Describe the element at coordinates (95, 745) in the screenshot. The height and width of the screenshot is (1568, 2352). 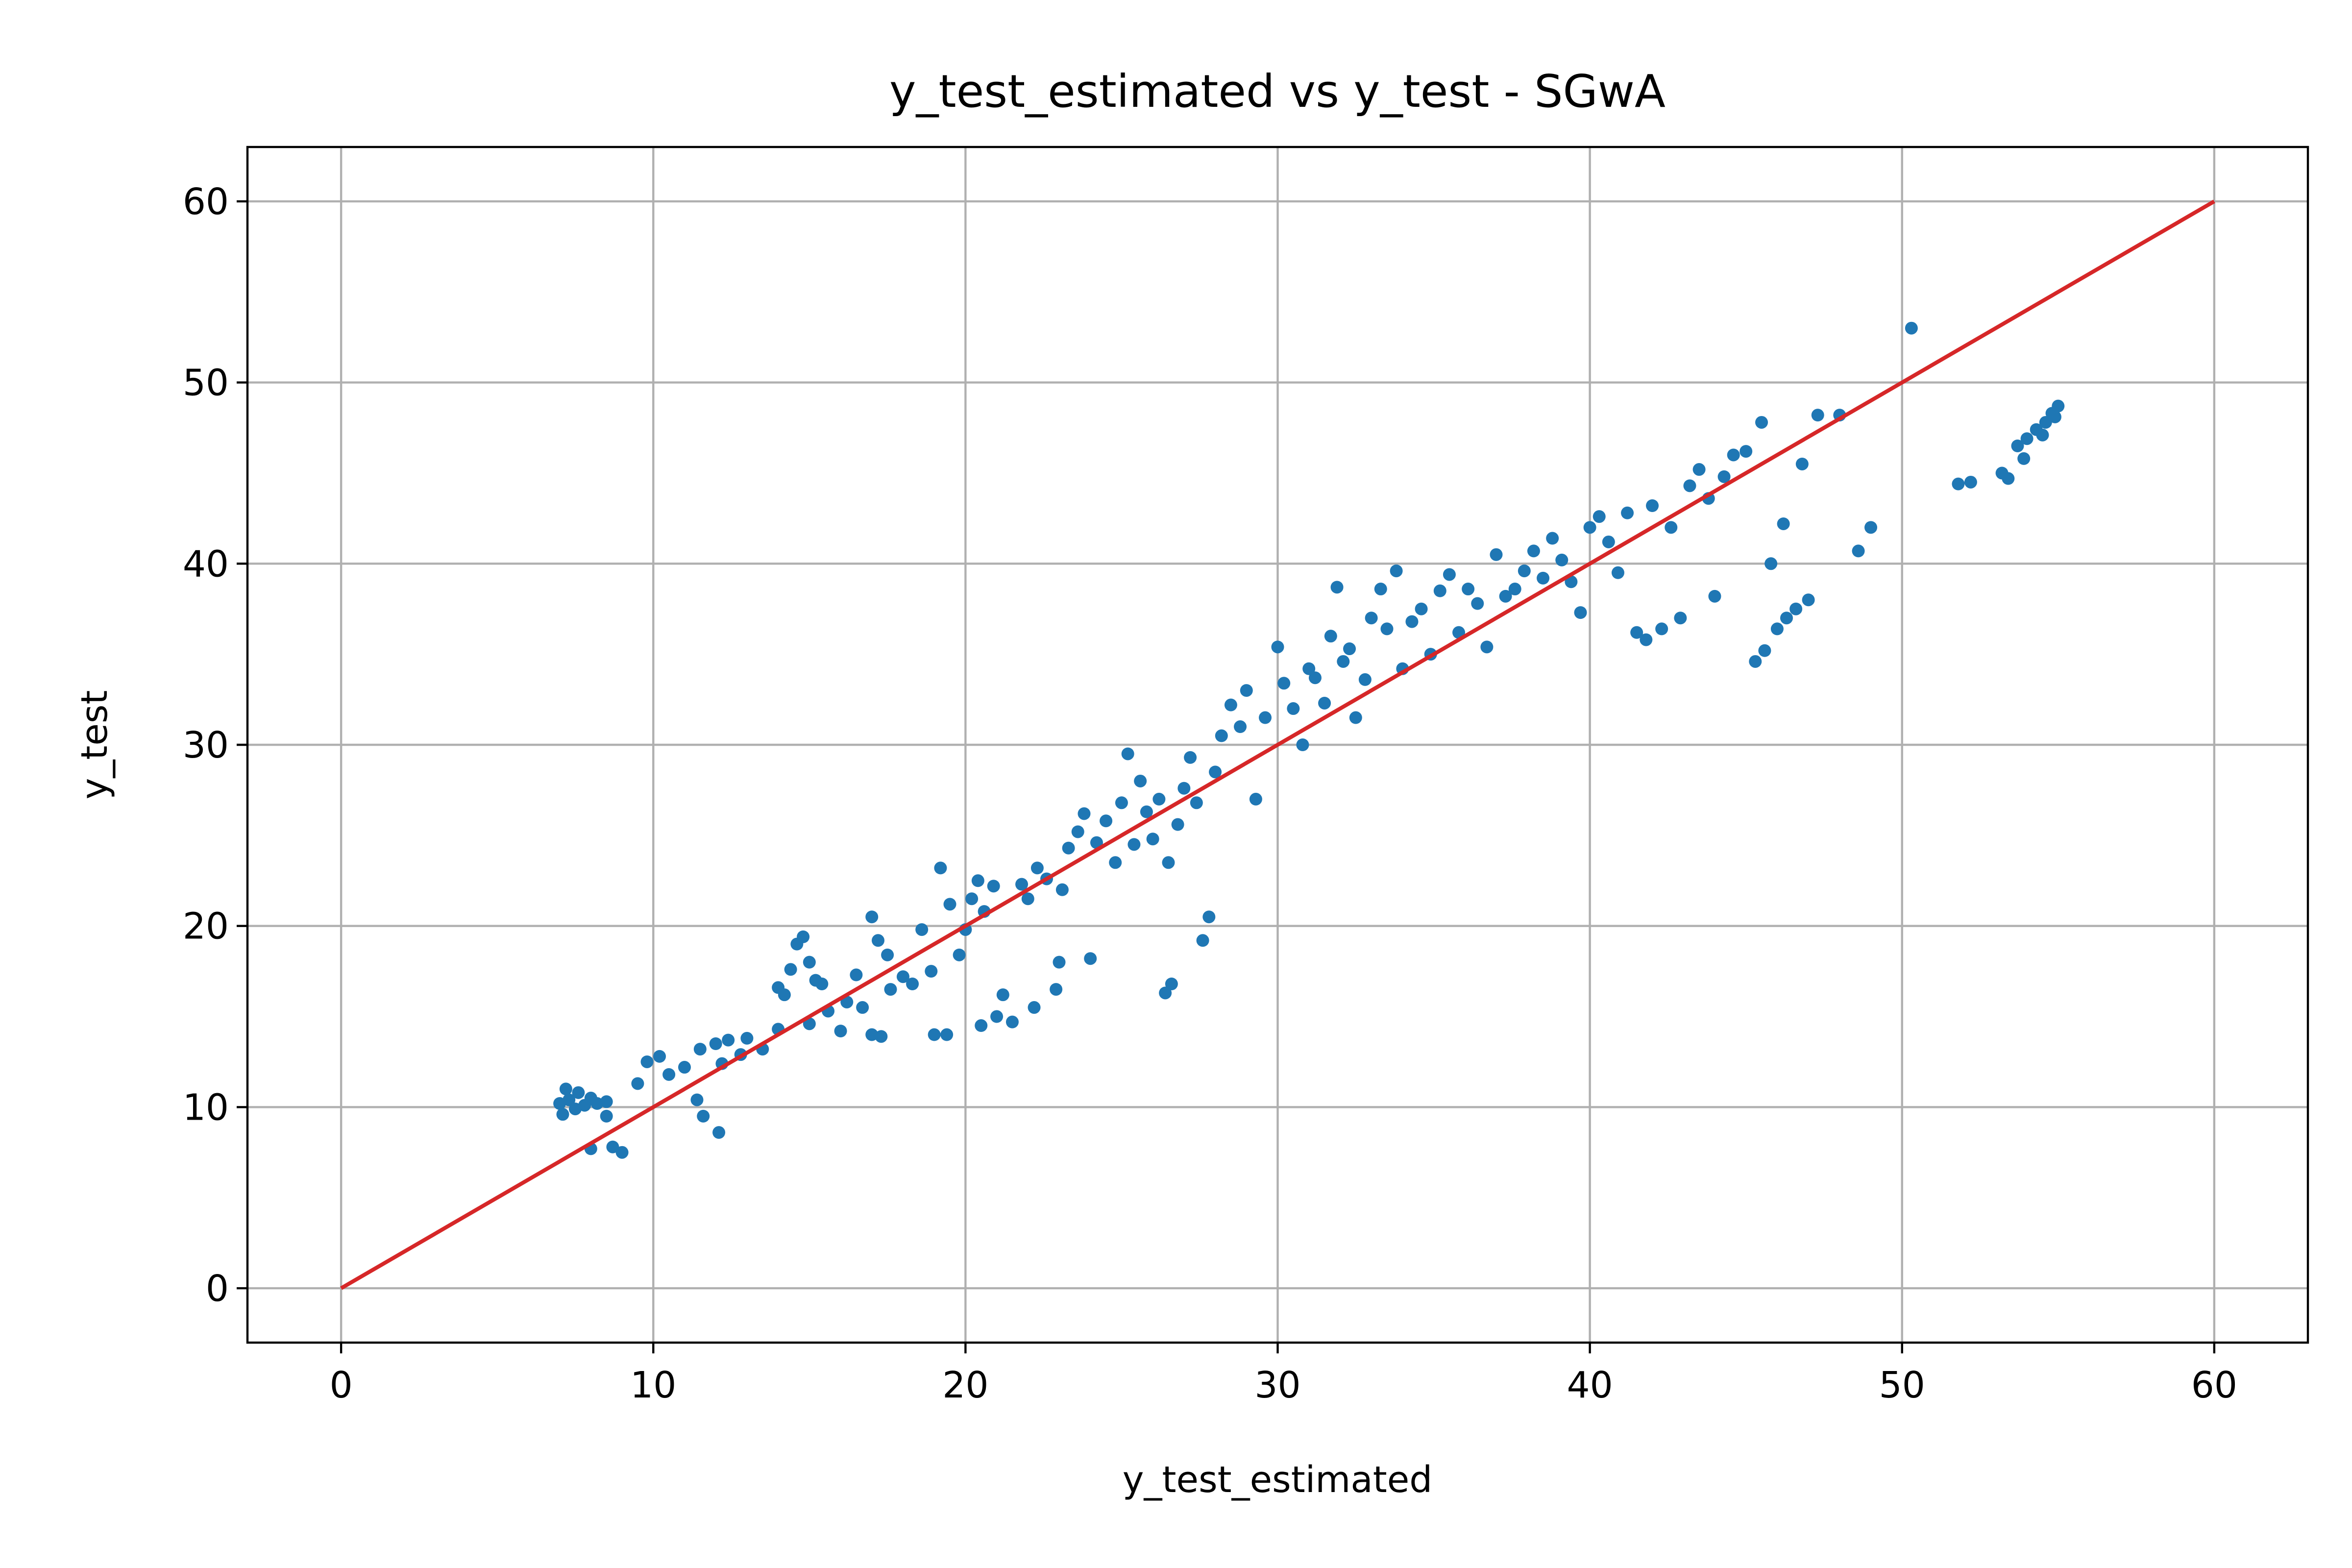
I see `y-axis-label: y_test` at that location.